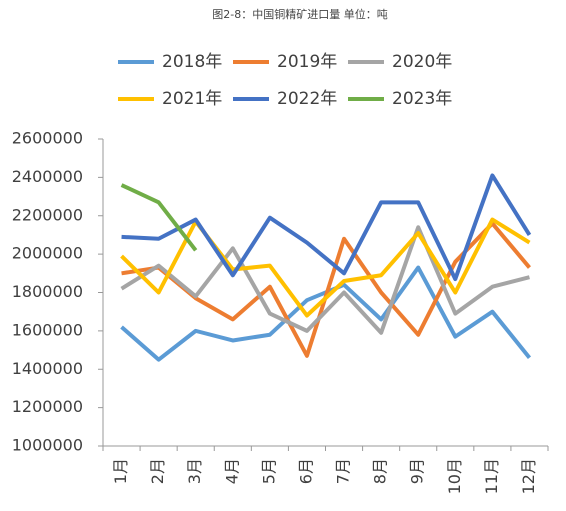  I want to click on legend-label: 2021年, so click(192, 99).